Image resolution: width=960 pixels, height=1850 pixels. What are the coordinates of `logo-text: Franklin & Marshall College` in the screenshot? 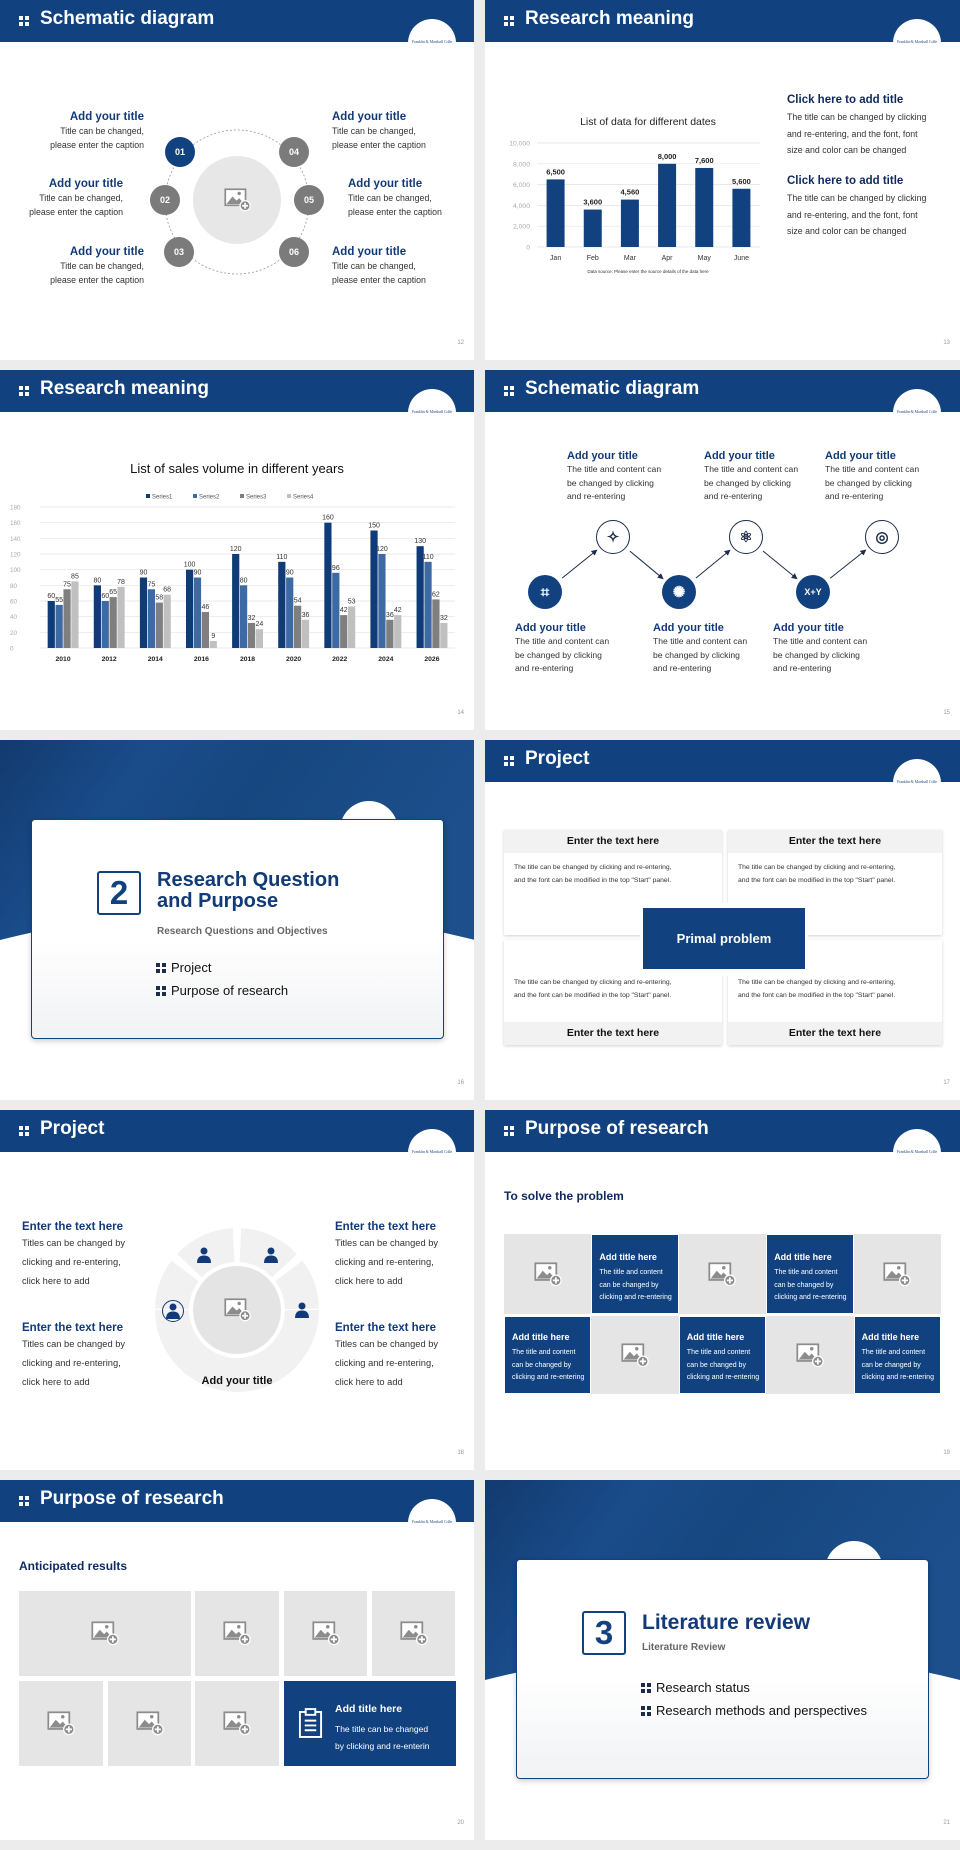 It's located at (432, 1521).